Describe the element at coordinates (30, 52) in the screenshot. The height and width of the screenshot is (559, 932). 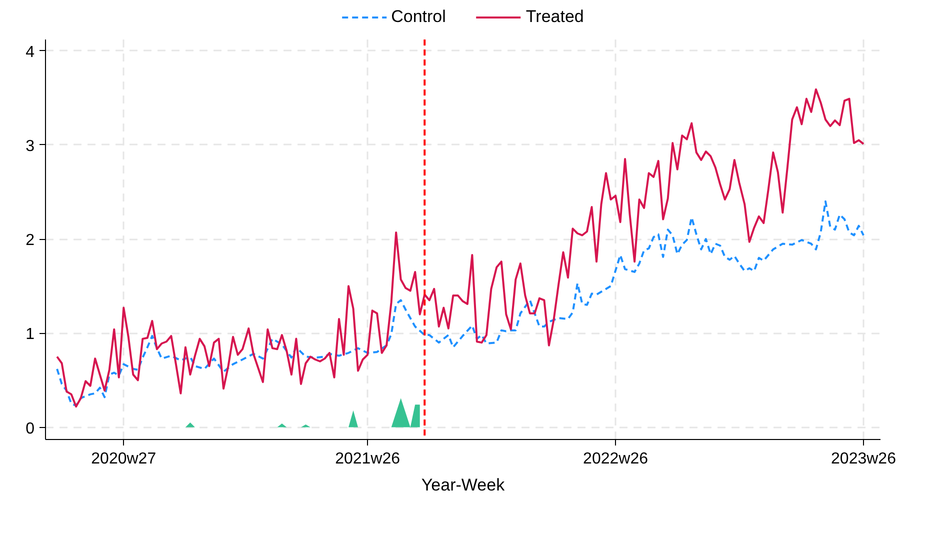
I see `y-tick-label: 4` at that location.